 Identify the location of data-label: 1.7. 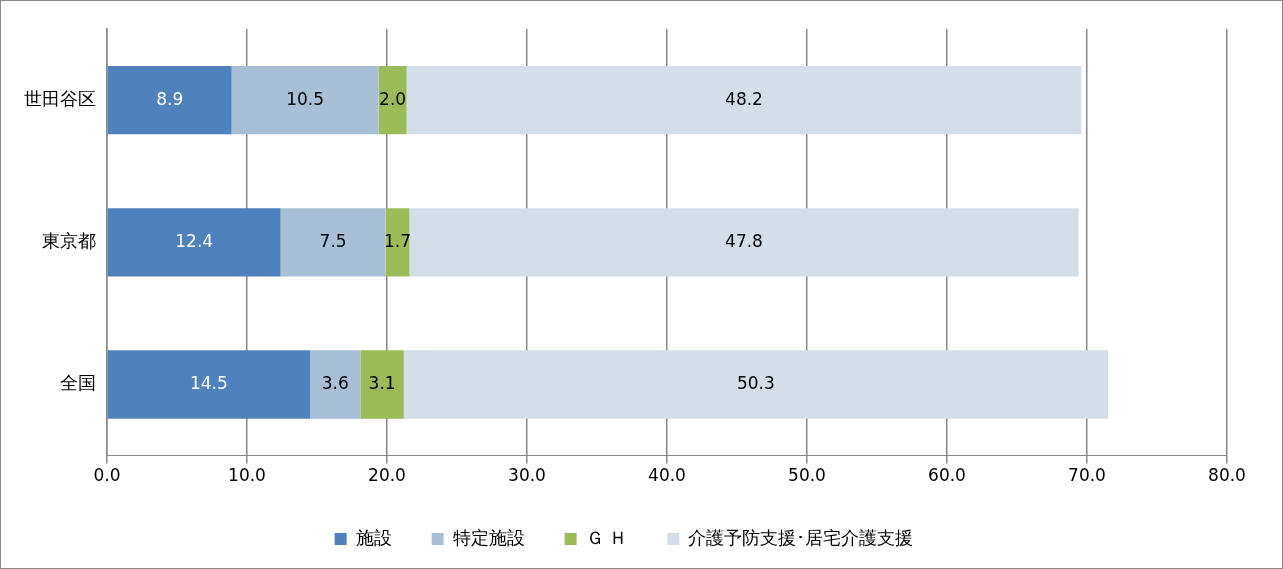
(397, 240).